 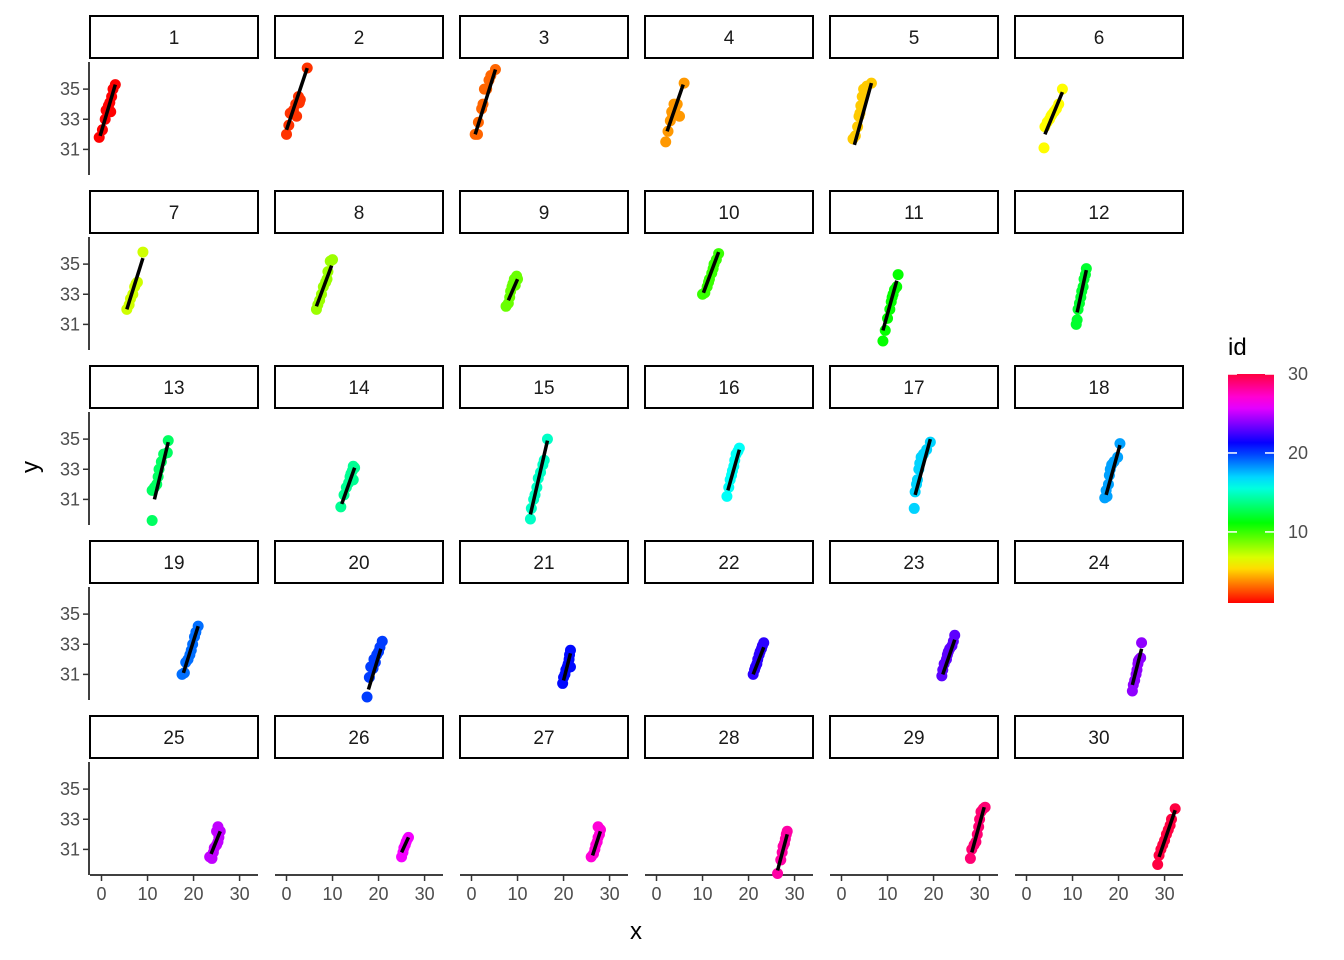 I want to click on facet-strip-label: 30, so click(x=1098, y=738).